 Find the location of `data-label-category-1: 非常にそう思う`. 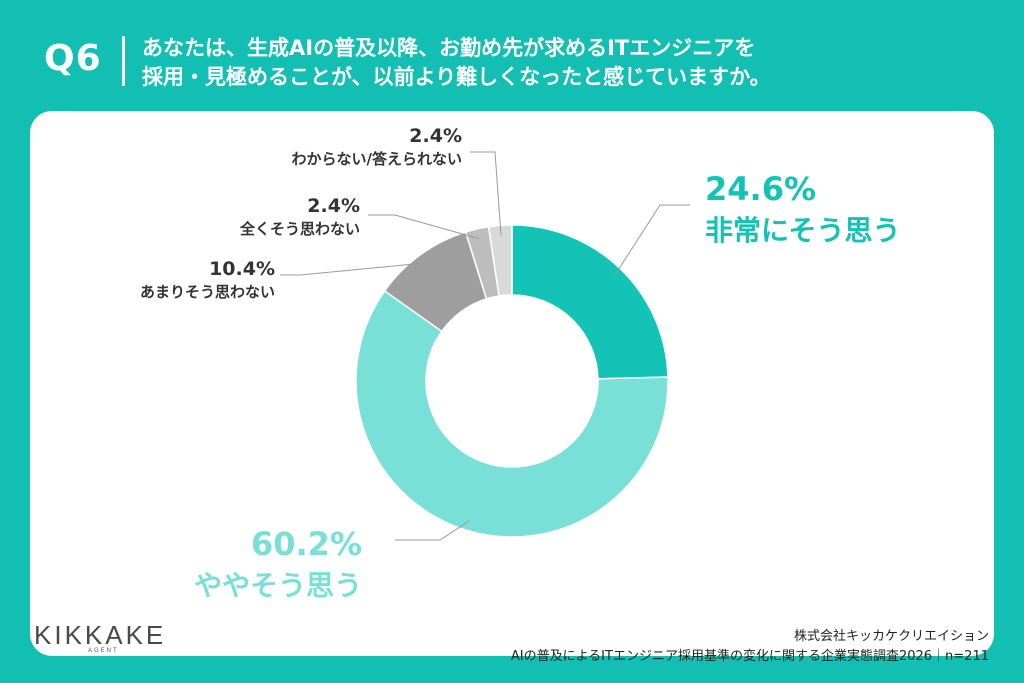

data-label-category-1: 非常にそう思う is located at coordinates (802, 230).